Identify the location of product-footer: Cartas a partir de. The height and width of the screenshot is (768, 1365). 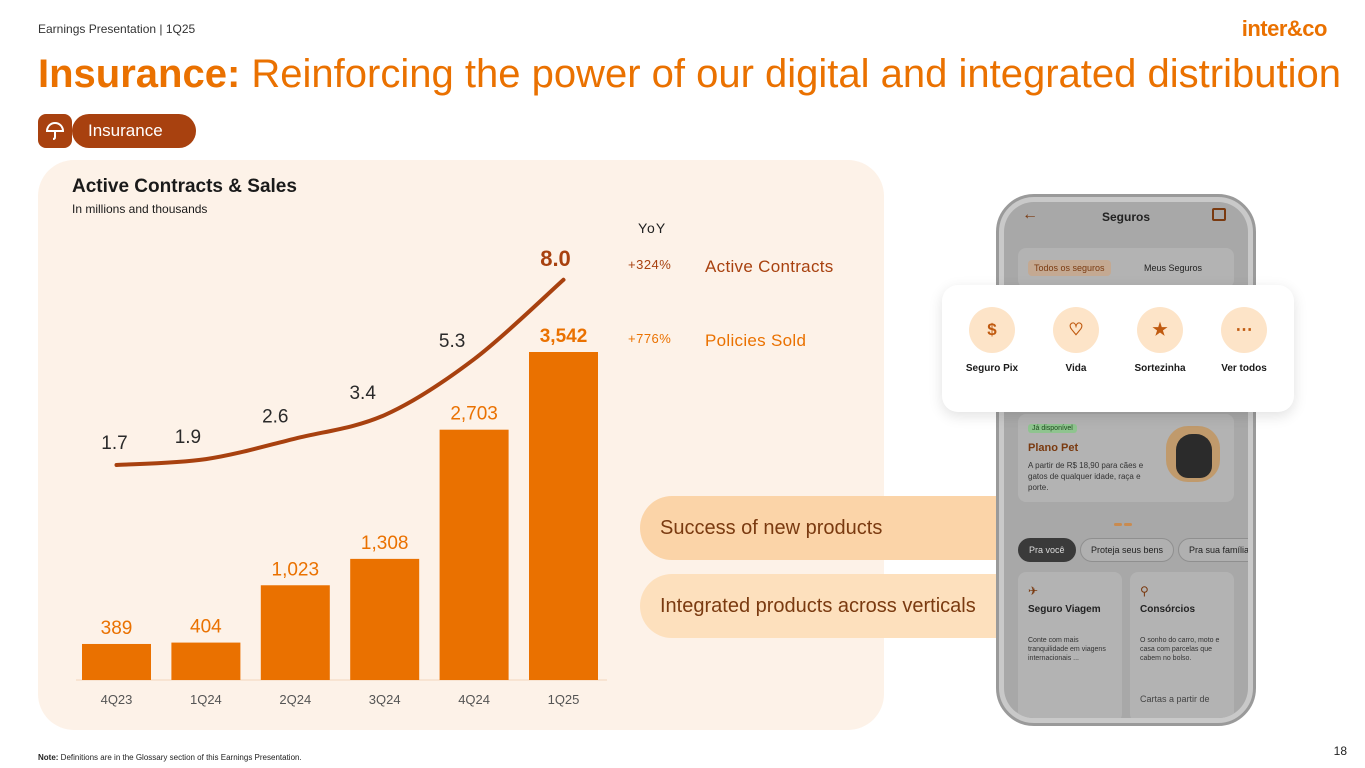
(1175, 699).